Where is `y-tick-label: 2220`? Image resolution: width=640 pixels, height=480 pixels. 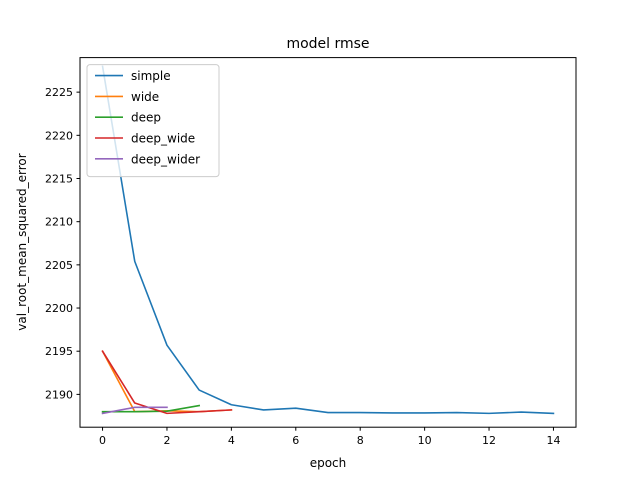 y-tick-label: 2220 is located at coordinates (59, 135).